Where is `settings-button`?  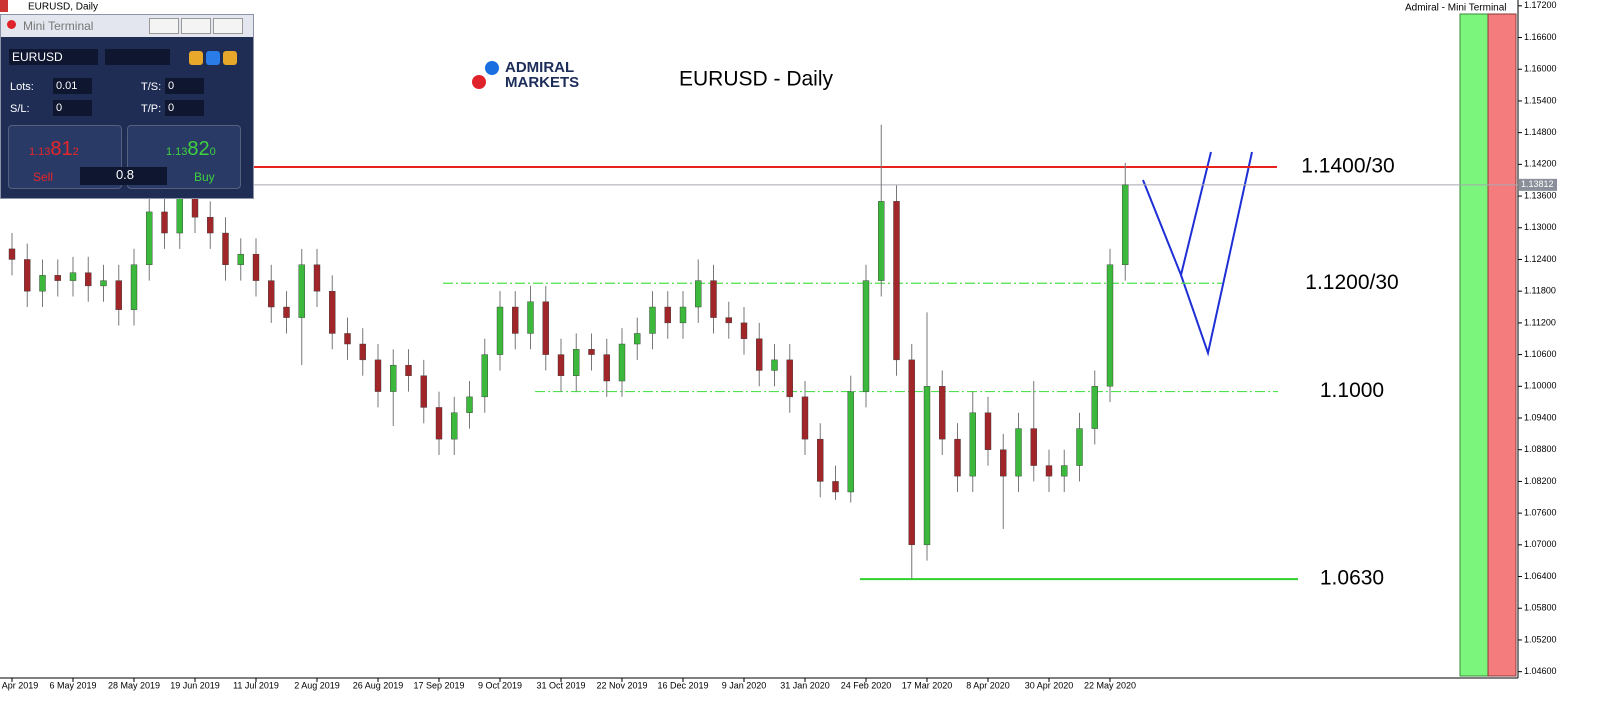
settings-button is located at coordinates (213, 58).